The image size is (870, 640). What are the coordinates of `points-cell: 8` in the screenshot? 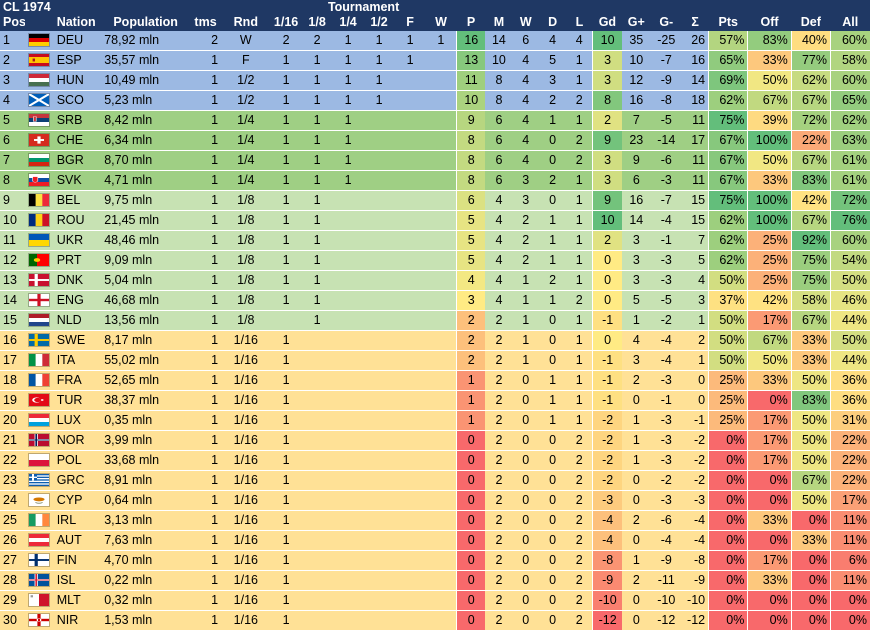 It's located at (471, 180).